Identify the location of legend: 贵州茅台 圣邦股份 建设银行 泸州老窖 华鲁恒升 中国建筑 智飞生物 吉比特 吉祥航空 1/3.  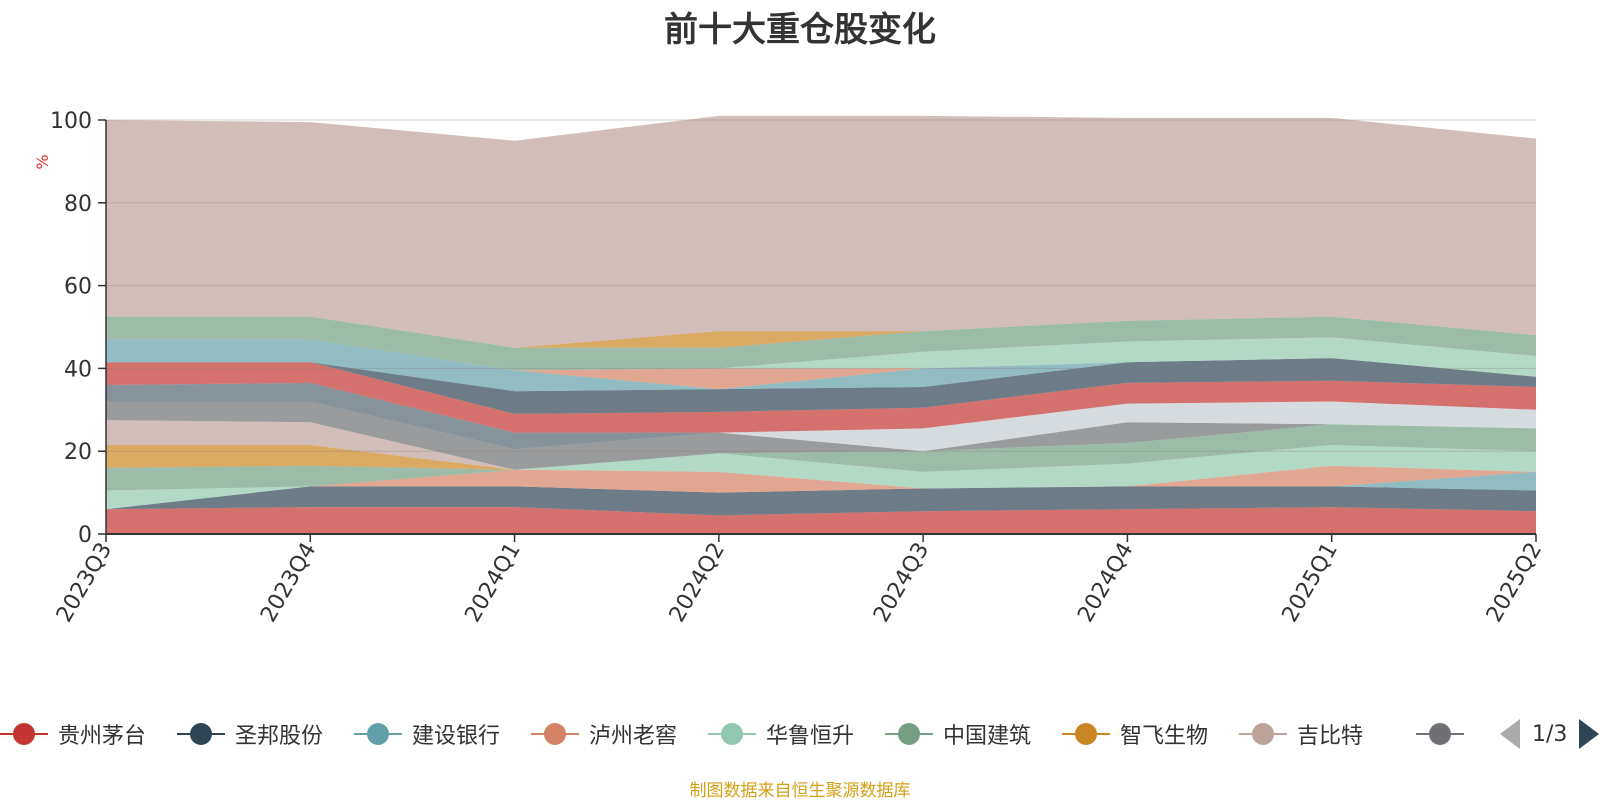
(800, 734).